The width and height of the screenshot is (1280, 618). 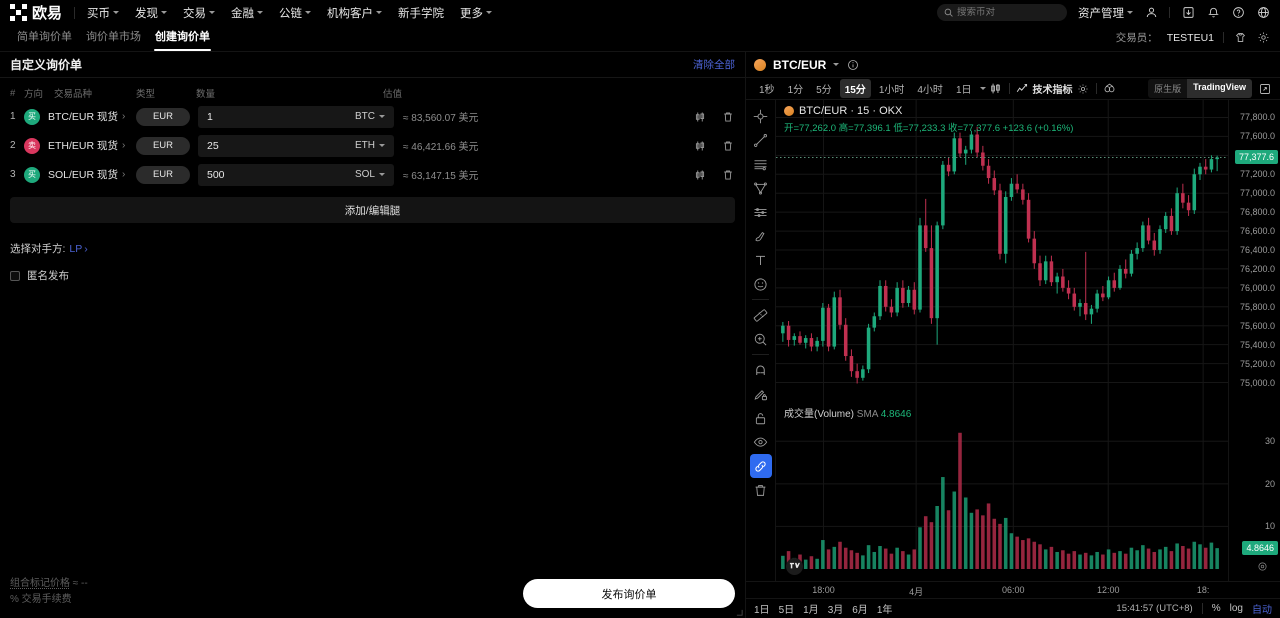 I want to click on range-1mo: 1月, so click(x=811, y=610).